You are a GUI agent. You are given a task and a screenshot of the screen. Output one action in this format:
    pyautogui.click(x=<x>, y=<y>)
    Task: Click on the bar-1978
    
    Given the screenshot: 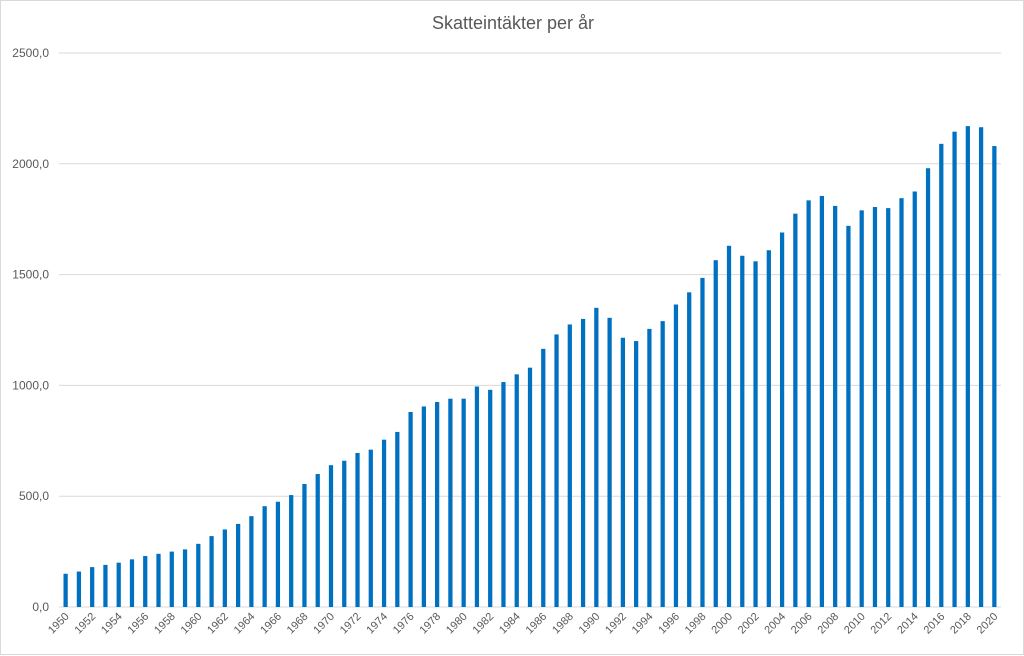 What is the action you would take?
    pyautogui.click(x=437, y=504)
    